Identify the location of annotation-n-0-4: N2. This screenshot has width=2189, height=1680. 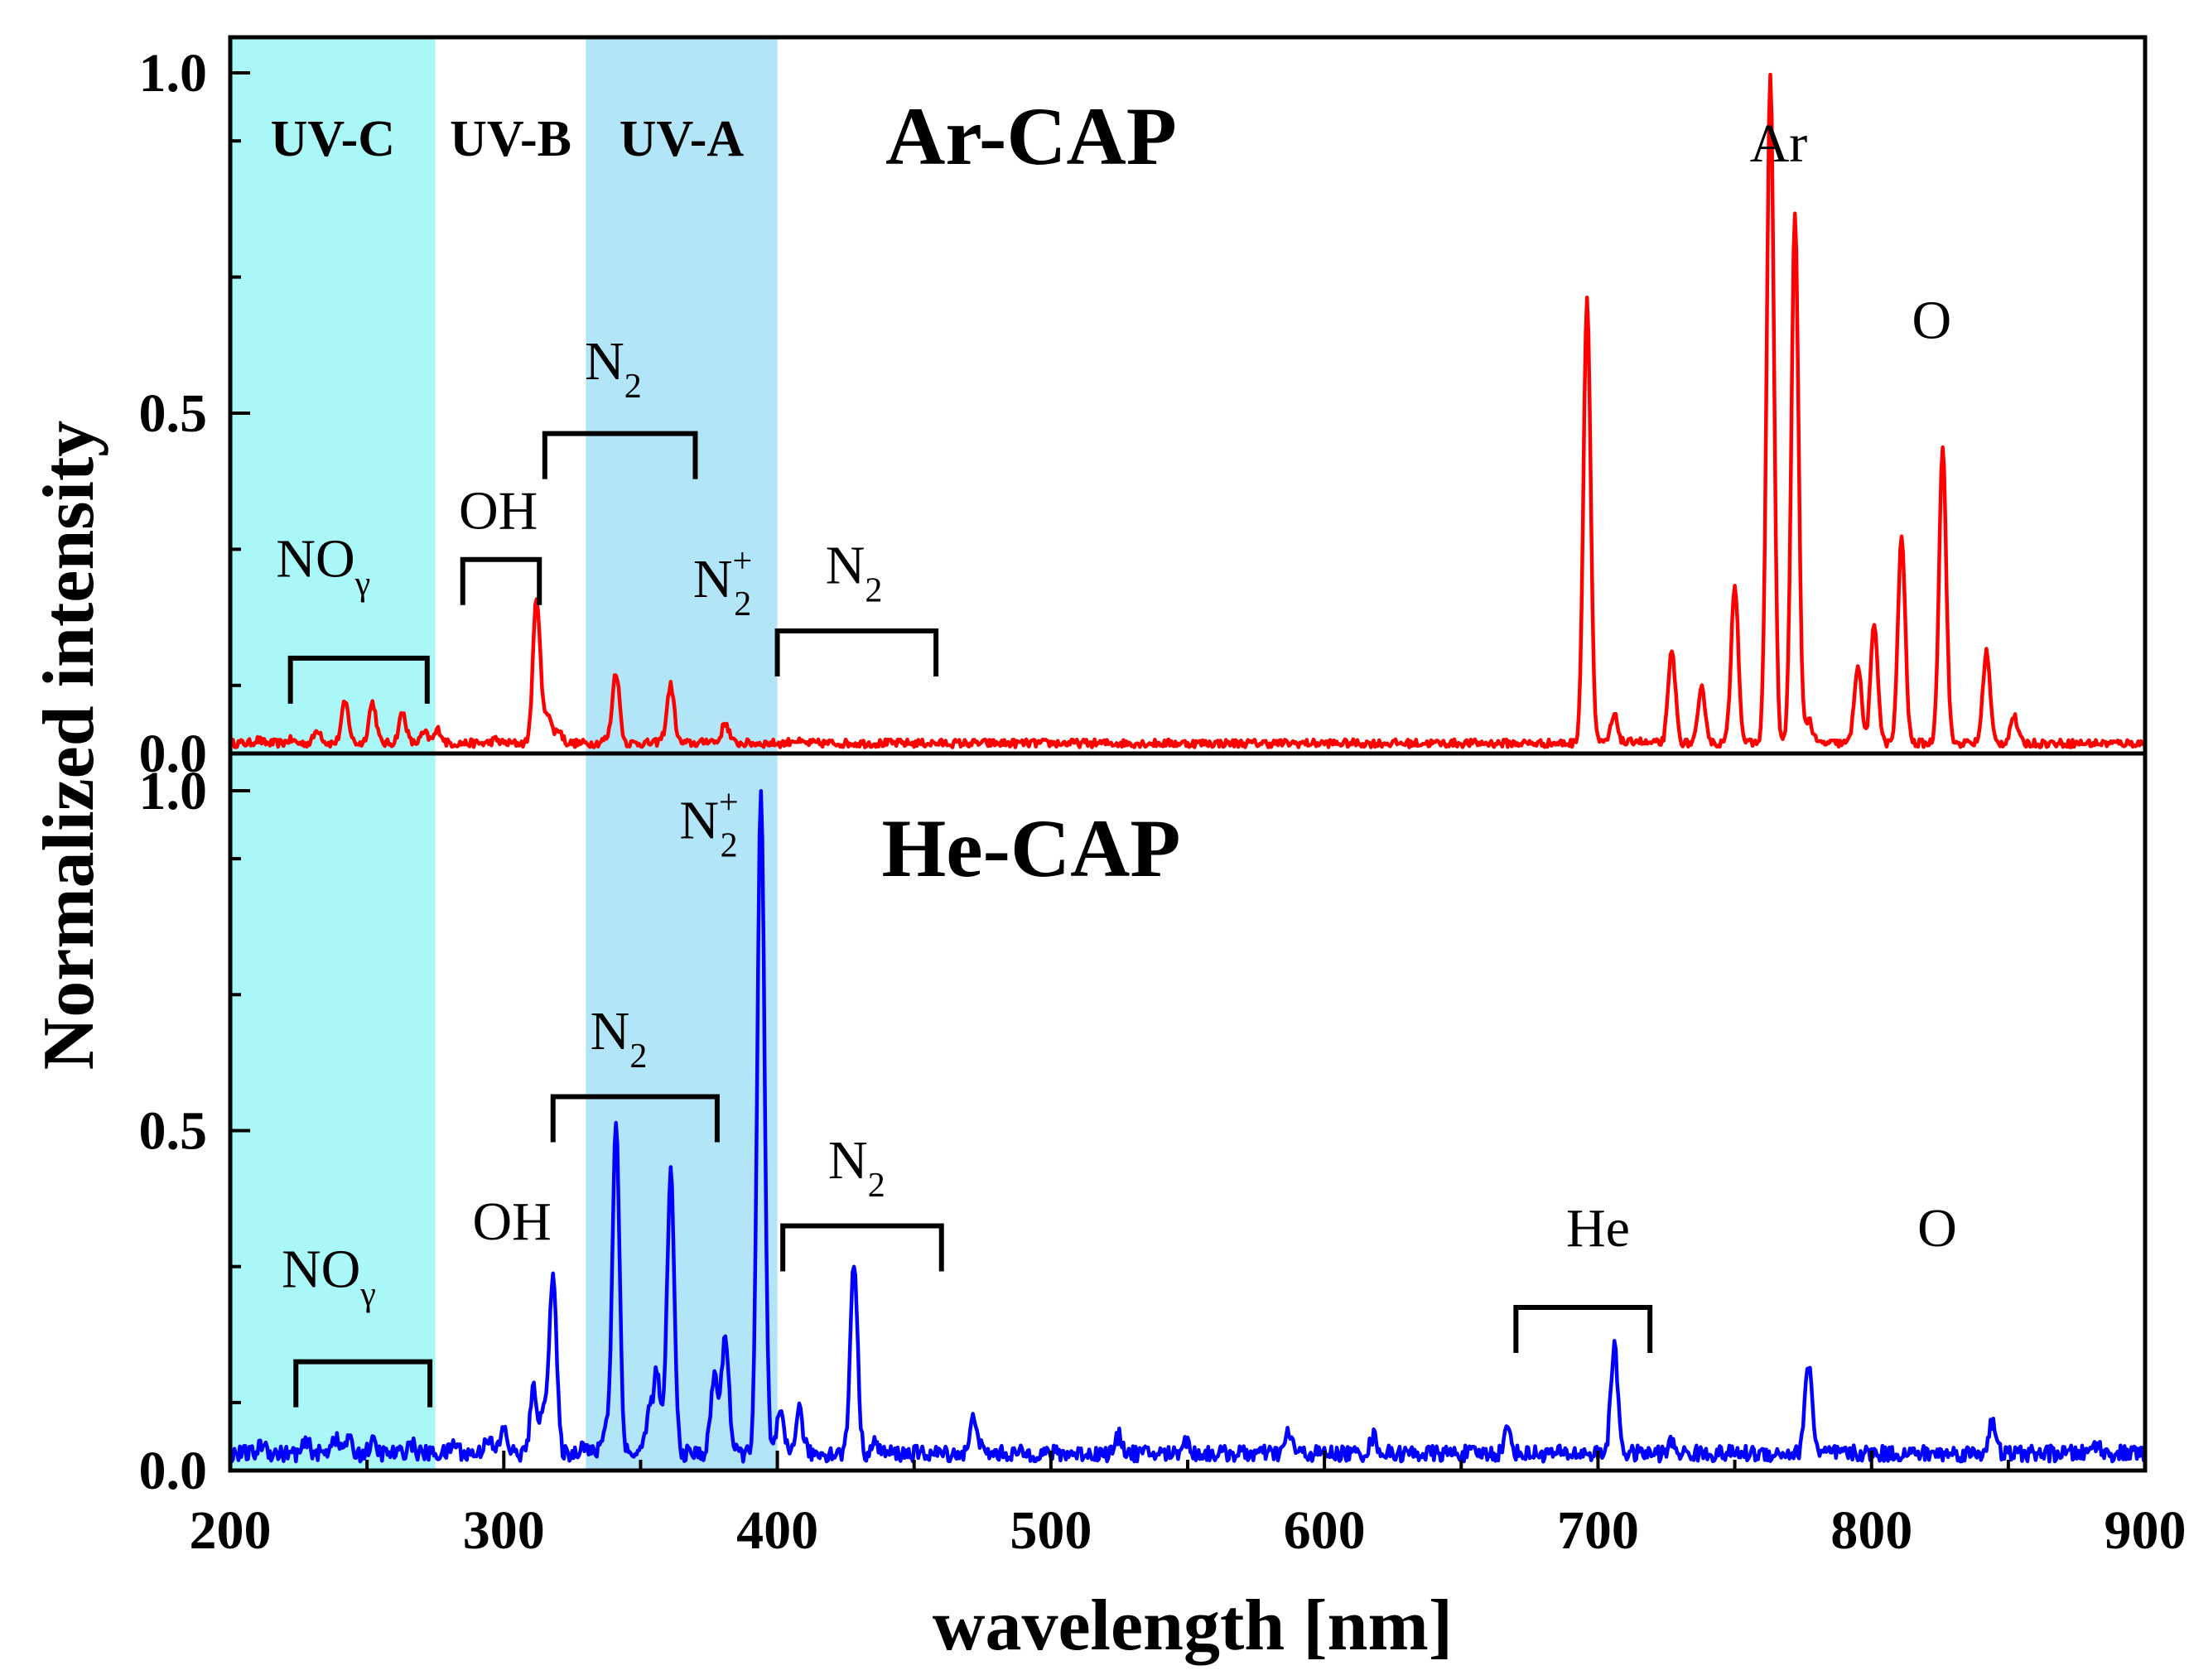
(854, 573).